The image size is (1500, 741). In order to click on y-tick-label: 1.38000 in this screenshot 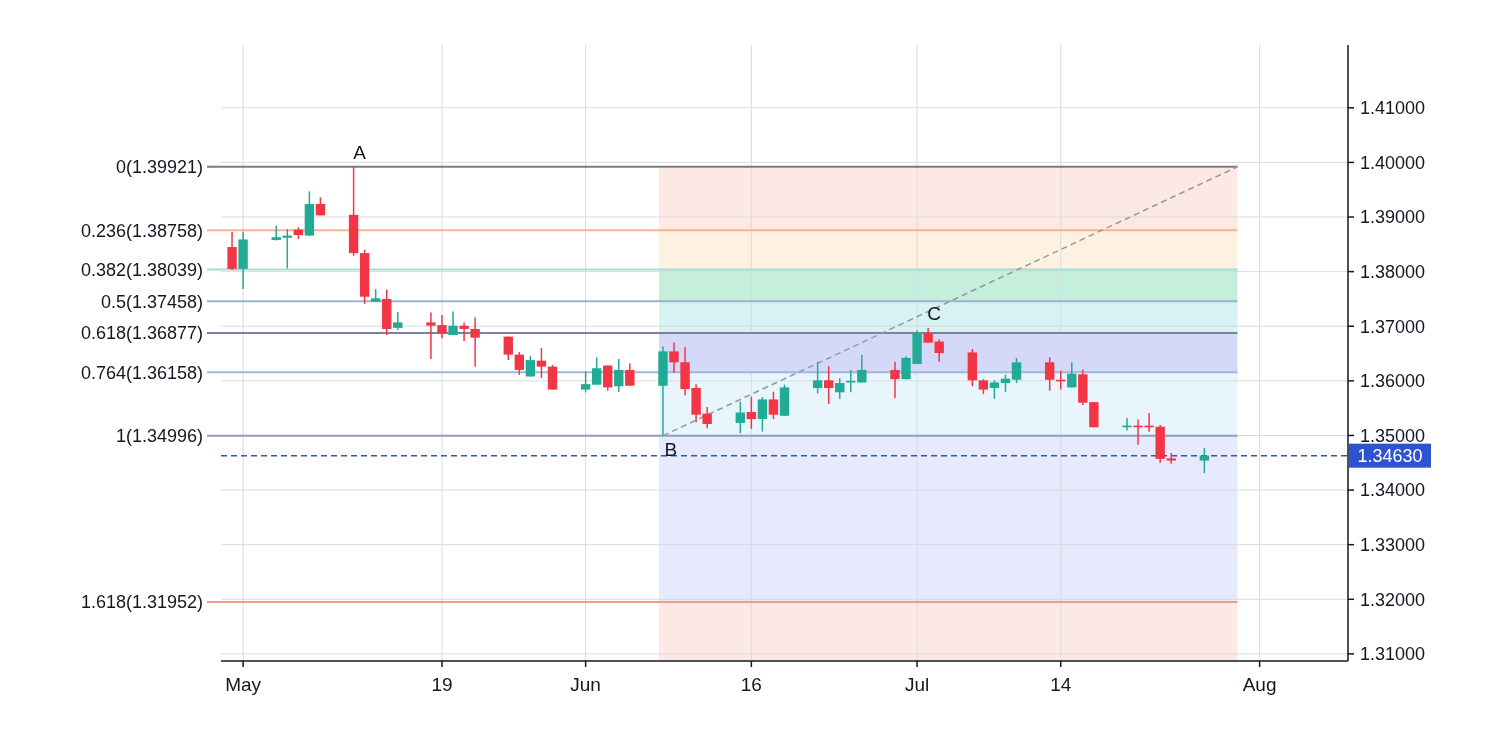, I will do `click(1393, 271)`.